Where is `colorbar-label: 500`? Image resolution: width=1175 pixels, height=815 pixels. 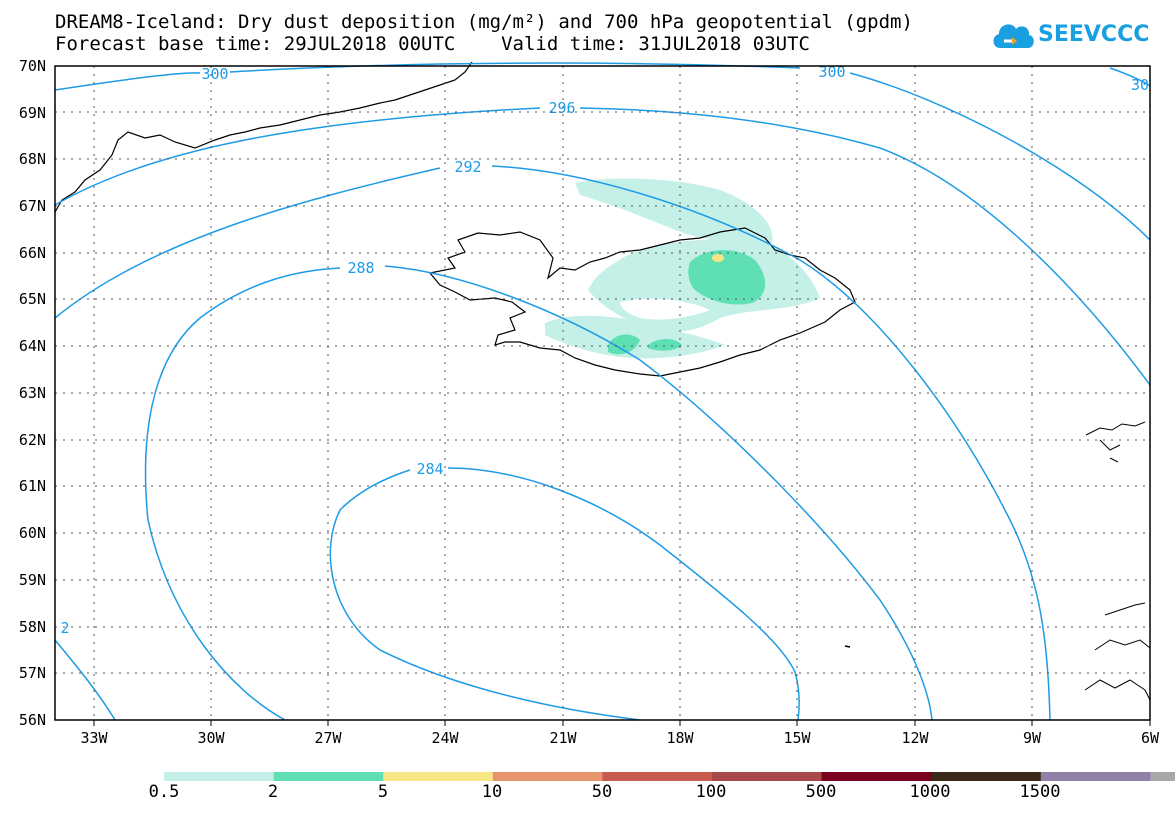 colorbar-label: 500 is located at coordinates (821, 792).